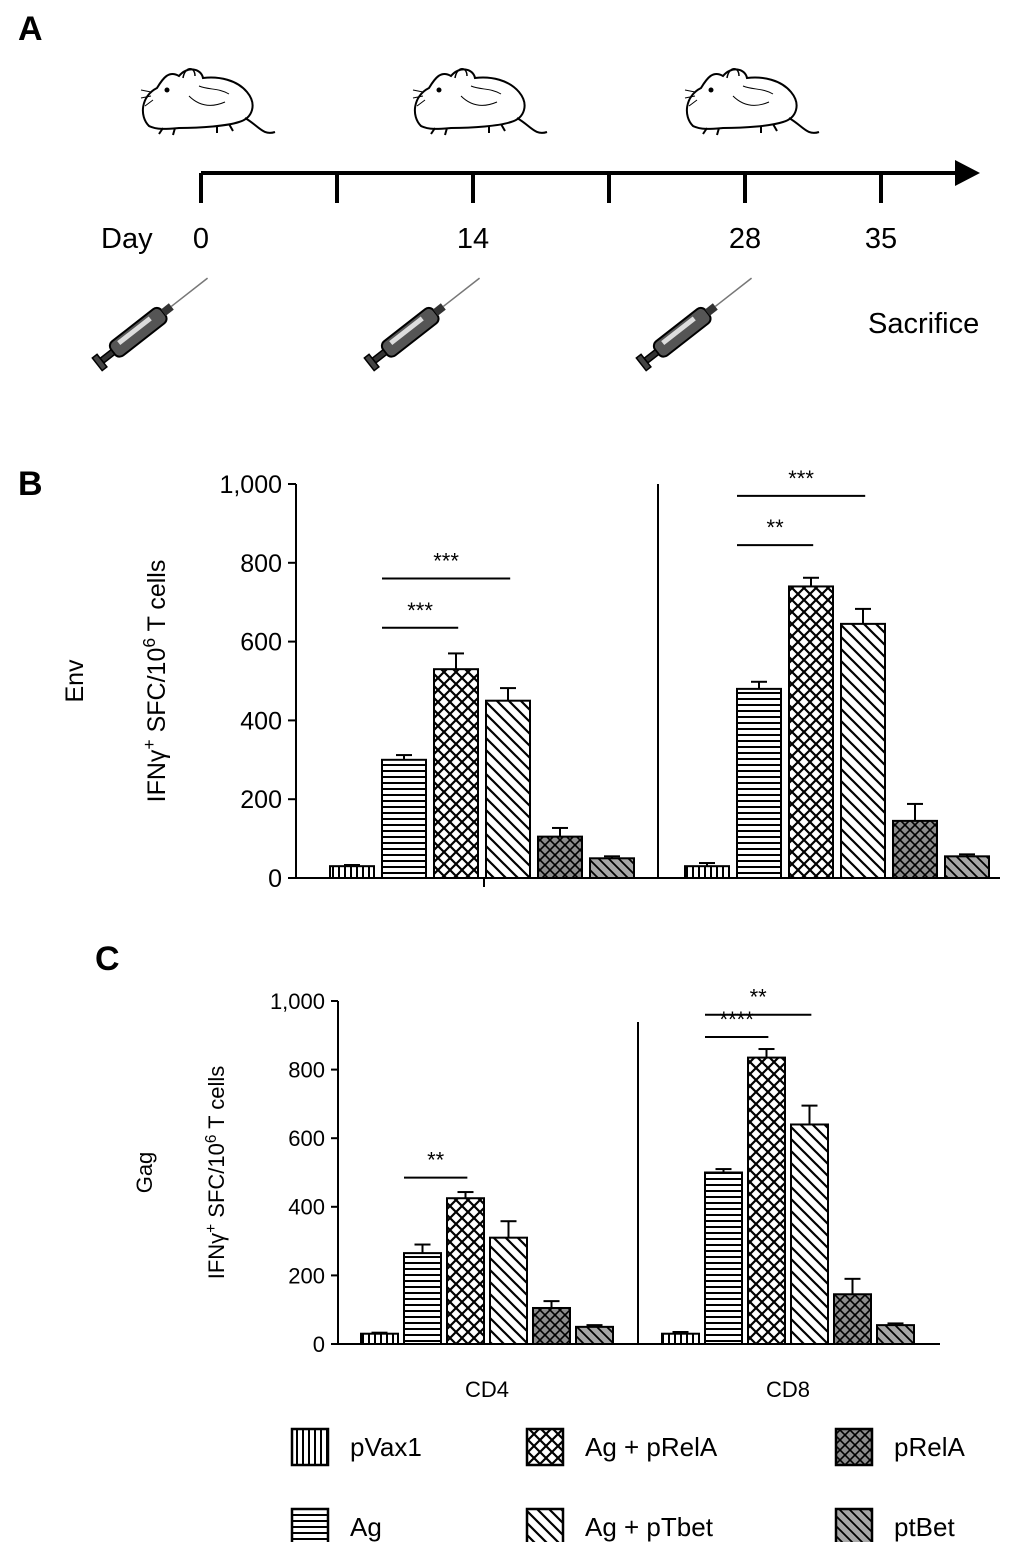 This screenshot has width=1024, height=1542. Describe the element at coordinates (651, 1447) in the screenshot. I see `legend-label: Ag + pRelA` at that location.